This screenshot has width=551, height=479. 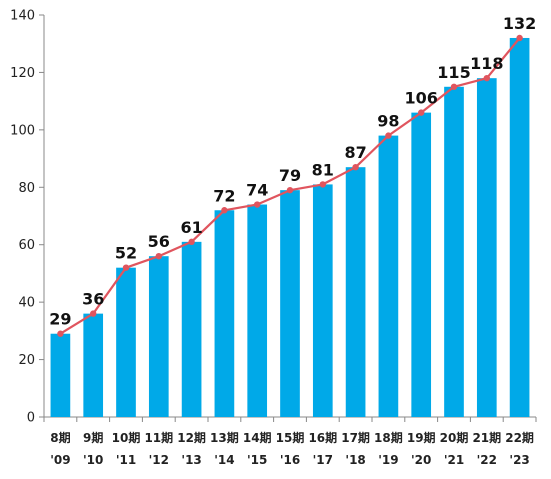 I want to click on data-label: 132, so click(x=519, y=23).